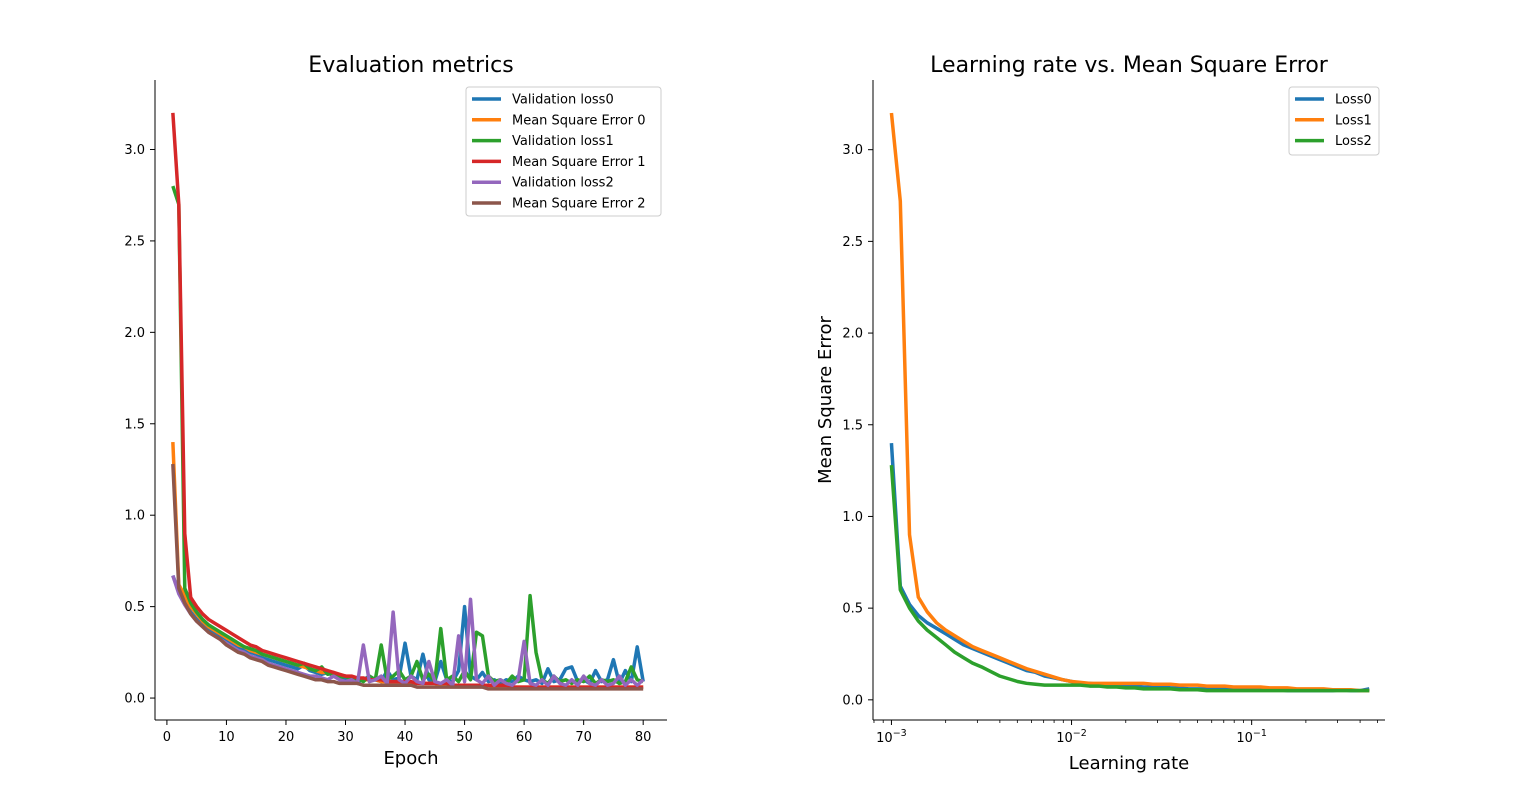  Describe the element at coordinates (405, 737) in the screenshot. I see `x-tick-label: 40` at that location.